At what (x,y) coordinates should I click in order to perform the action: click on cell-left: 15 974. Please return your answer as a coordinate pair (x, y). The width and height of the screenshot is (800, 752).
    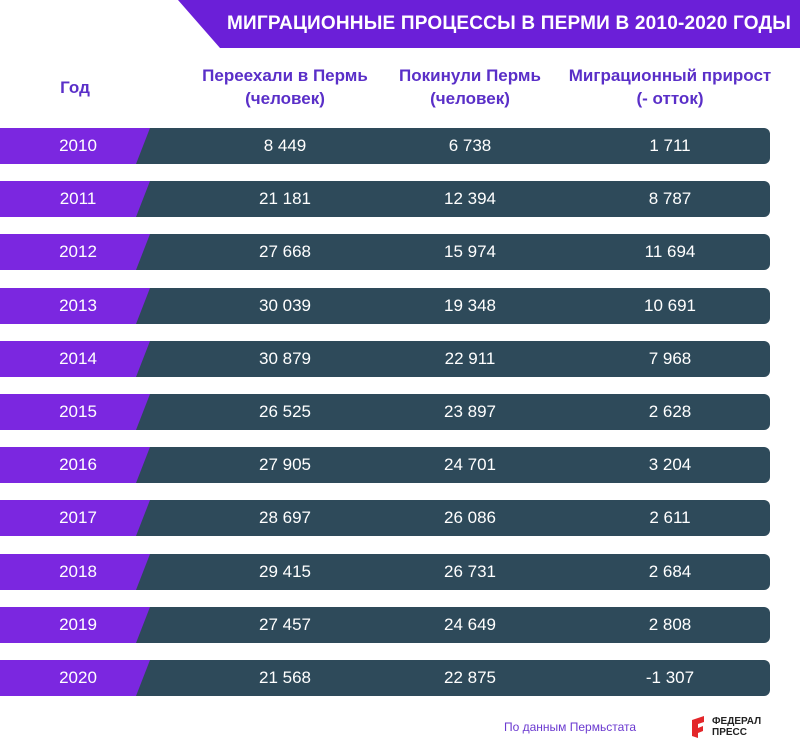
    Looking at the image, I should click on (470, 251).